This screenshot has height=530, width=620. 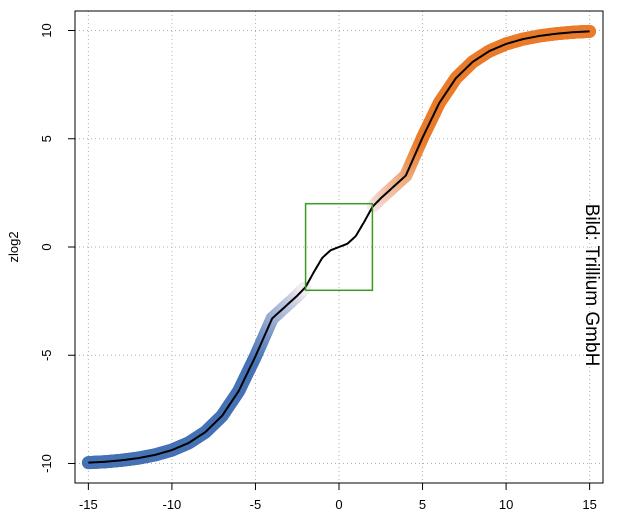 What do you see at coordinates (46, 138) in the screenshot?
I see `y-tick-label: 5` at bounding box center [46, 138].